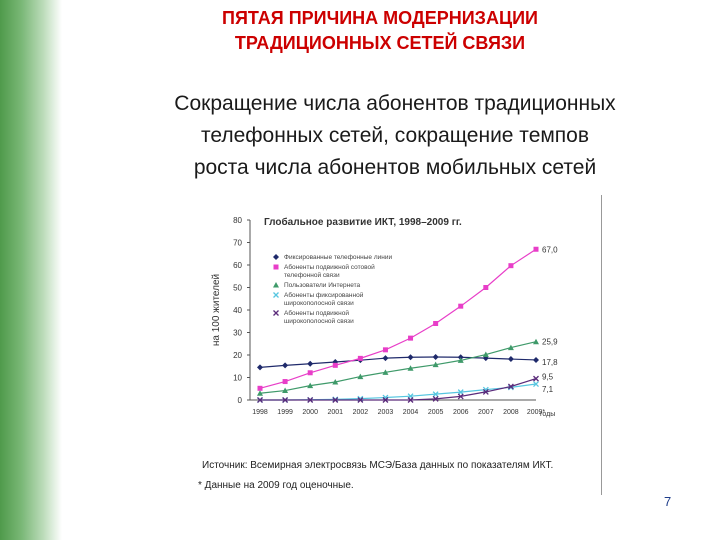  I want to click on legend-label: Абоненты подвижной сотовой, so click(329, 267).